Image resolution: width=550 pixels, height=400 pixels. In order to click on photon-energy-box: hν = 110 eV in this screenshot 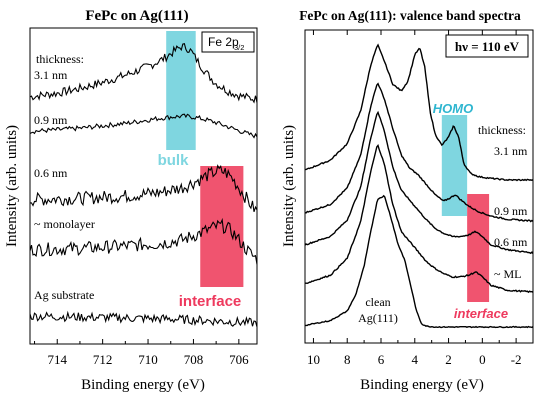, I will do `click(487, 46)`.